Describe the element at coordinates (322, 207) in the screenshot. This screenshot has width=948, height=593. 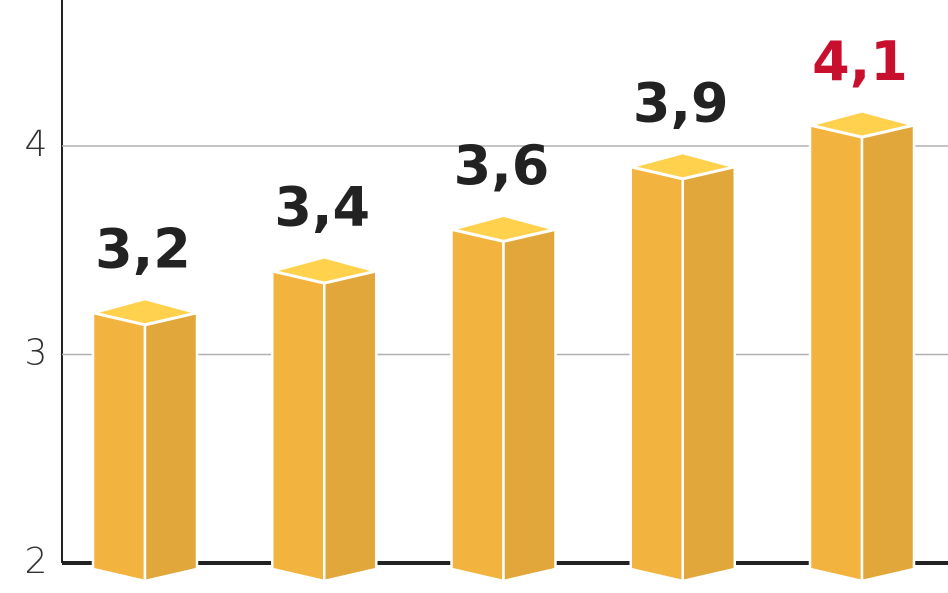
I see `value-label: 3,4` at that location.